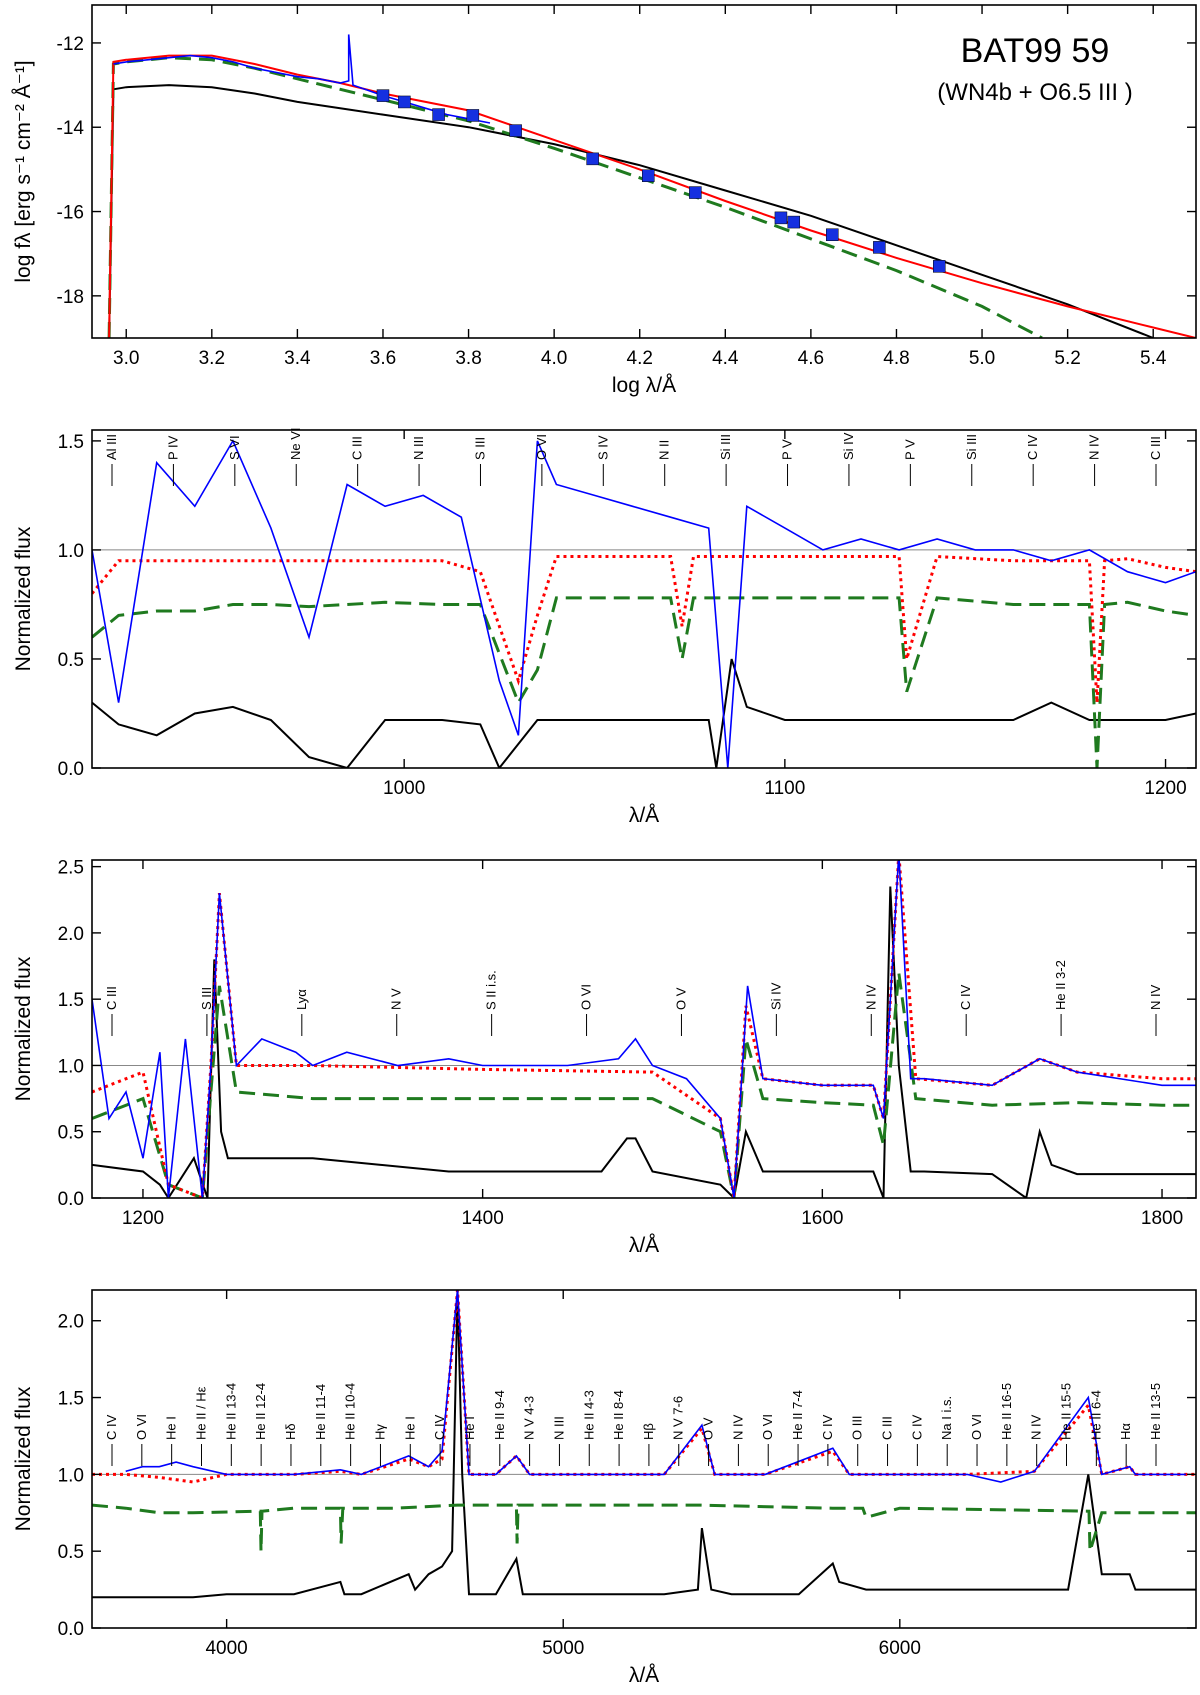 The height and width of the screenshot is (1695, 1200). What do you see at coordinates (1153, 358) in the screenshot?
I see `x-tick-label: 5.4` at bounding box center [1153, 358].